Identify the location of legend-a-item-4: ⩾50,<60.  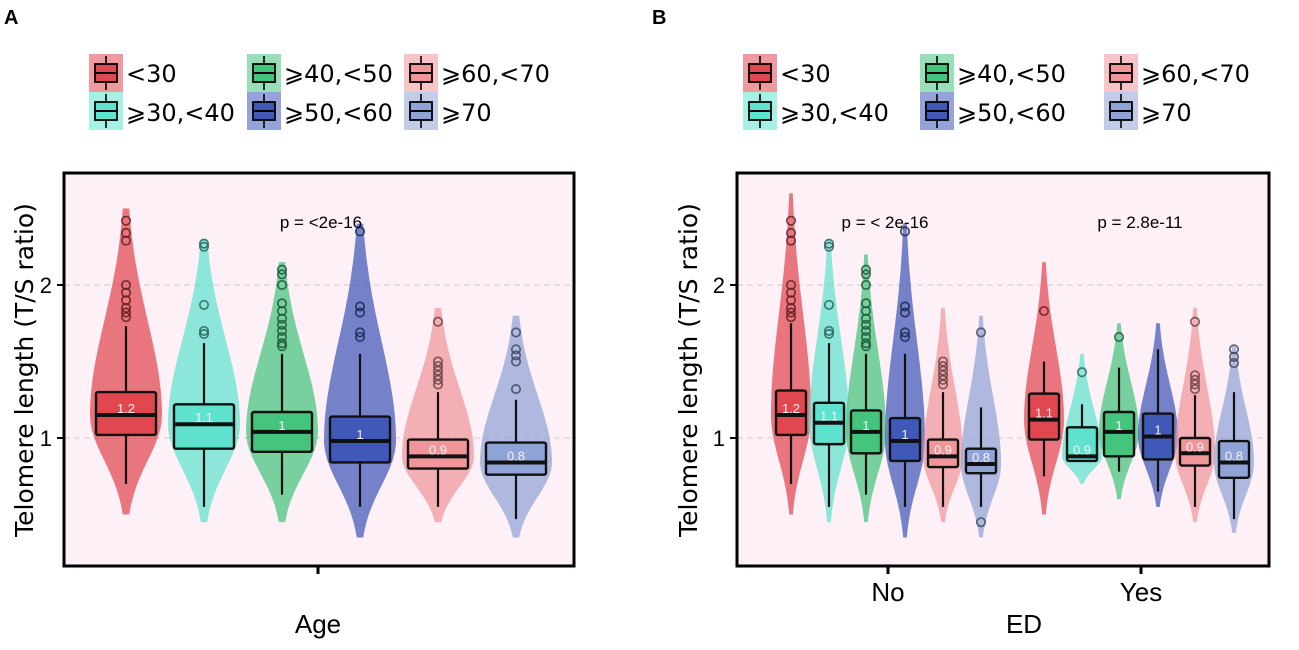
(320, 111).